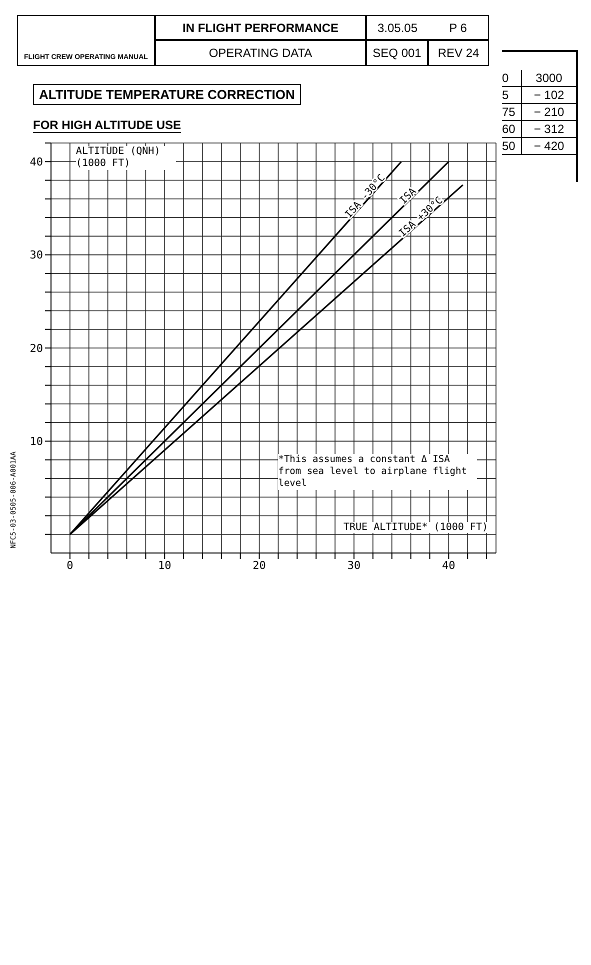 The height and width of the screenshot is (965, 591). I want to click on text: SEQ 001, so click(397, 53).